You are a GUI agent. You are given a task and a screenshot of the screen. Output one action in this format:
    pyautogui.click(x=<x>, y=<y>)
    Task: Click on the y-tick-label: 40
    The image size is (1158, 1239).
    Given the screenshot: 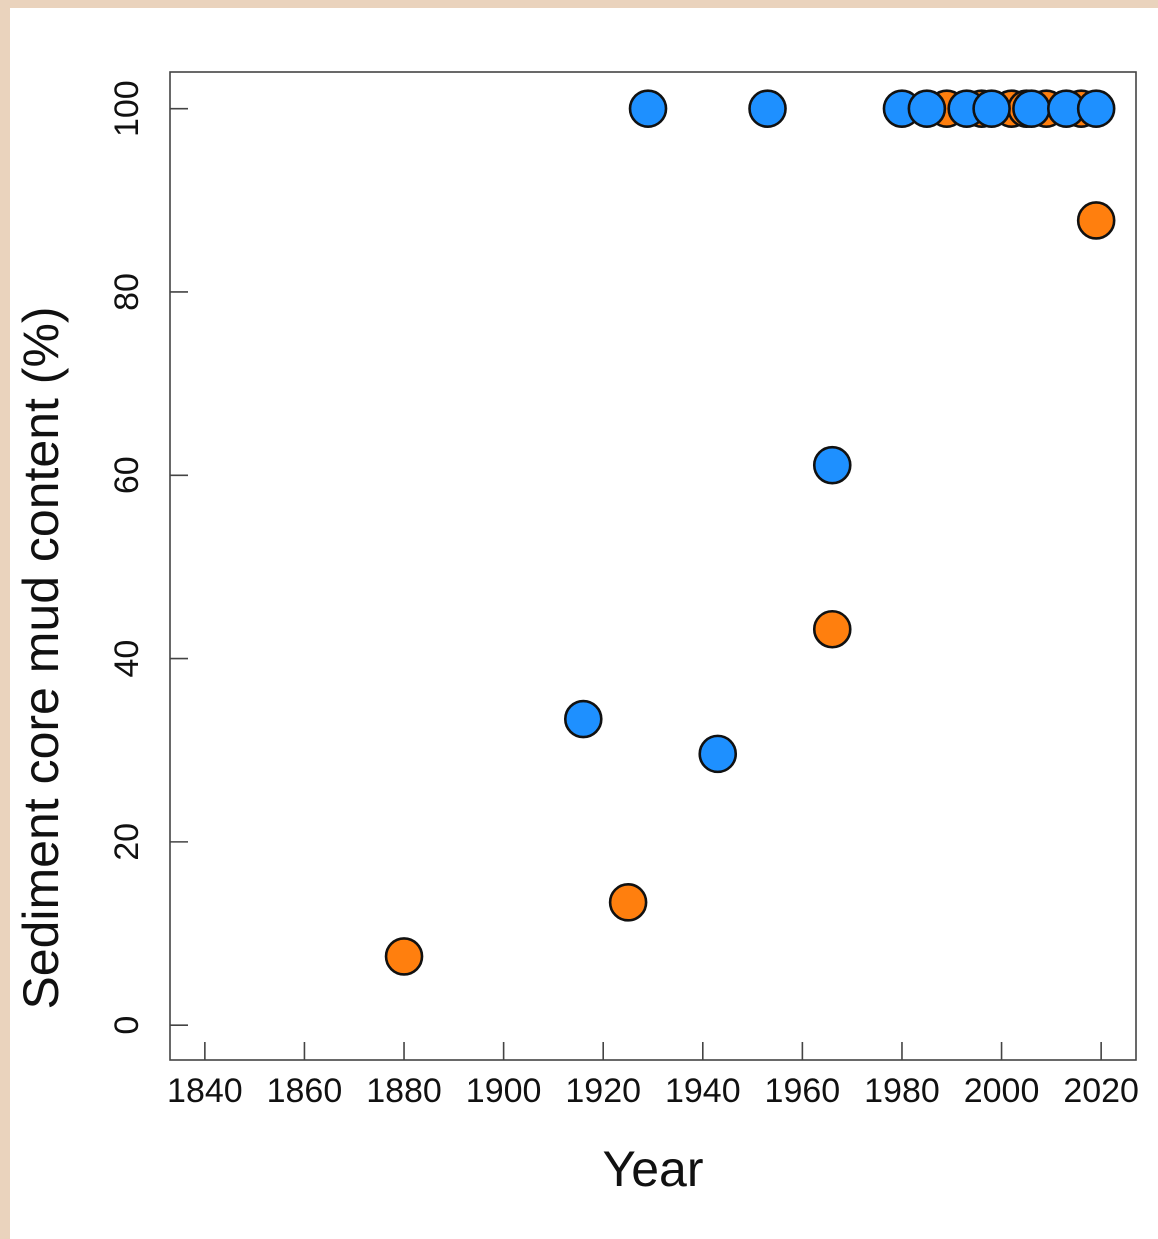 What is the action you would take?
    pyautogui.click(x=127, y=659)
    